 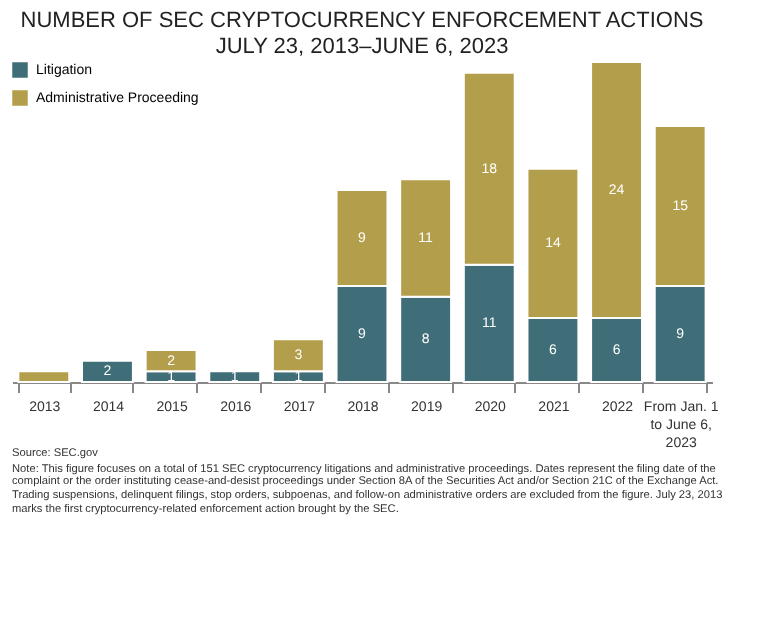 What do you see at coordinates (362, 34) in the screenshot?
I see `chart-title: NUMBER OF SEC CRYPTOCURRENCY ENFORCEMENT ACTIONS JULY 23, 2013–JUNE 6, 2023` at bounding box center [362, 34].